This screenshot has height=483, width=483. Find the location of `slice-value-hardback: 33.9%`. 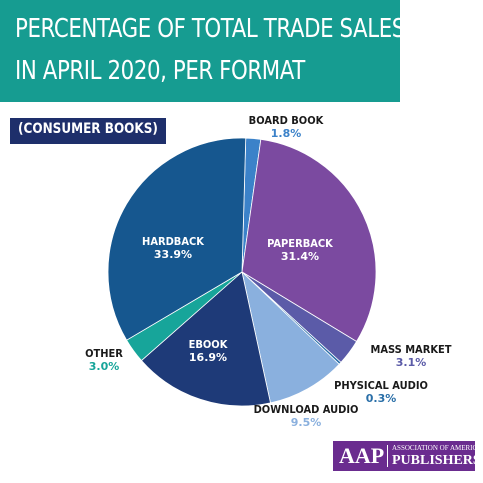

slice-value-hardback: 33.9% is located at coordinates (173, 254).